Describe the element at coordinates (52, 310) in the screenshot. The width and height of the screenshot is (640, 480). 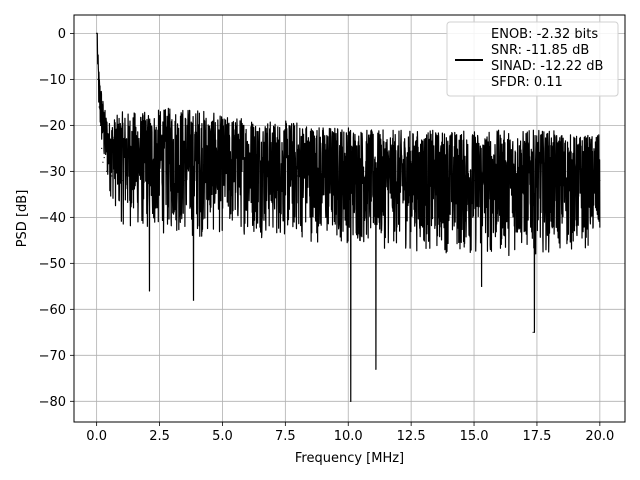
I see `y-tick-label: −60` at that location.